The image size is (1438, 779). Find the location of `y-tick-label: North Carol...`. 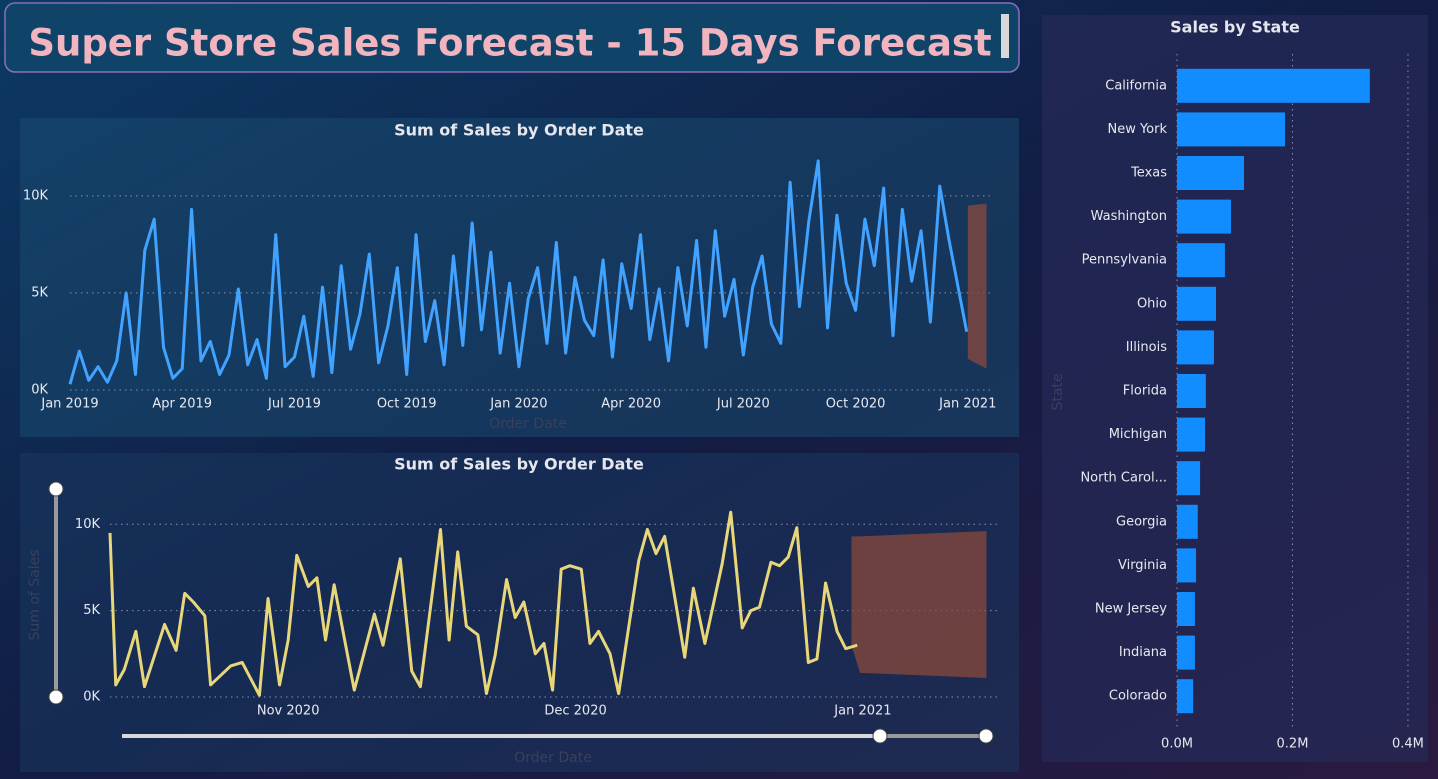

y-tick-label: North Carol... is located at coordinates (1123, 478).